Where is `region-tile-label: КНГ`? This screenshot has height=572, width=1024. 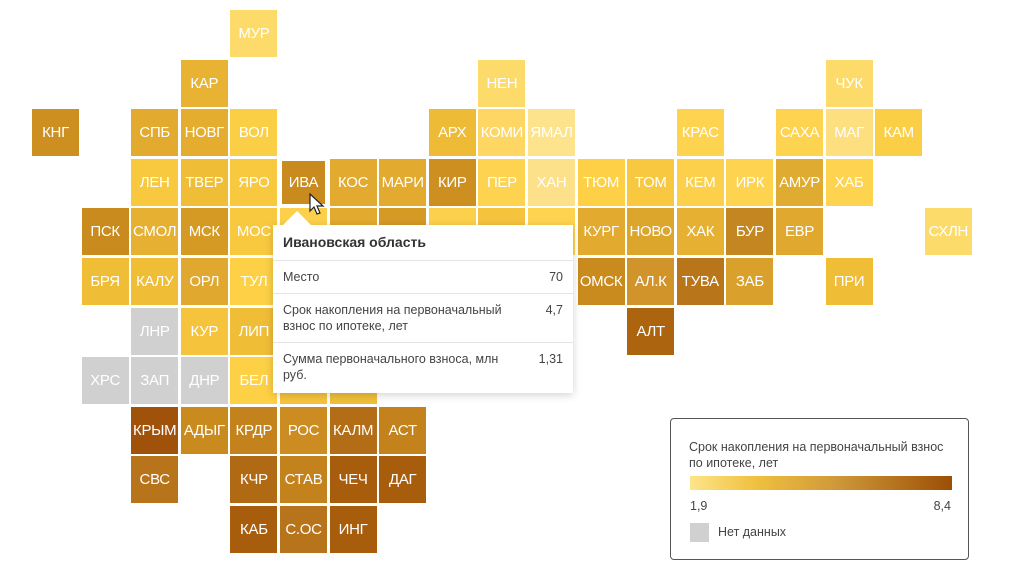 region-tile-label: КНГ is located at coordinates (55, 133).